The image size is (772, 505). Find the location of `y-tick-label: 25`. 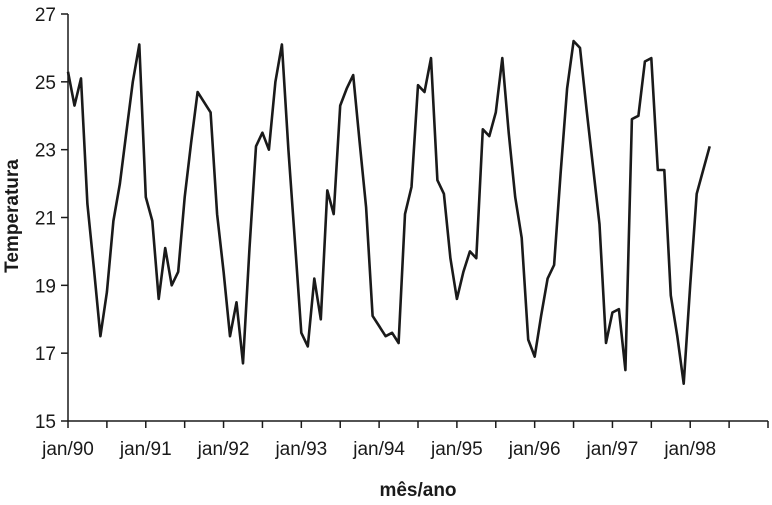

y-tick-label: 25 is located at coordinates (45, 83).